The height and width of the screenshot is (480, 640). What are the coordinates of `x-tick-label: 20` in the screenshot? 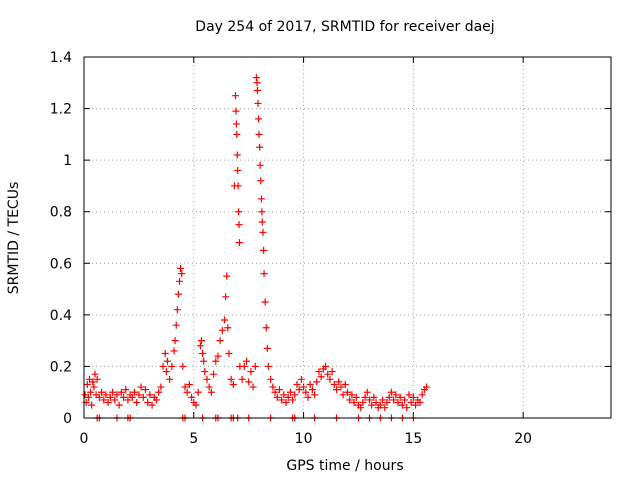 It's located at (523, 439).